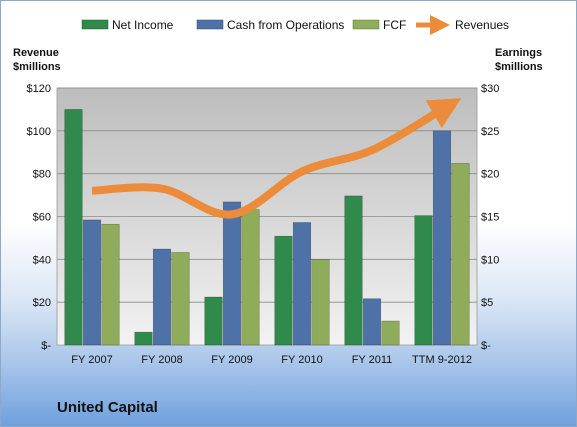 The image size is (577, 427). Describe the element at coordinates (285, 25) in the screenshot. I see `legend-label-cash-from-operations: Cash from Operations` at that location.